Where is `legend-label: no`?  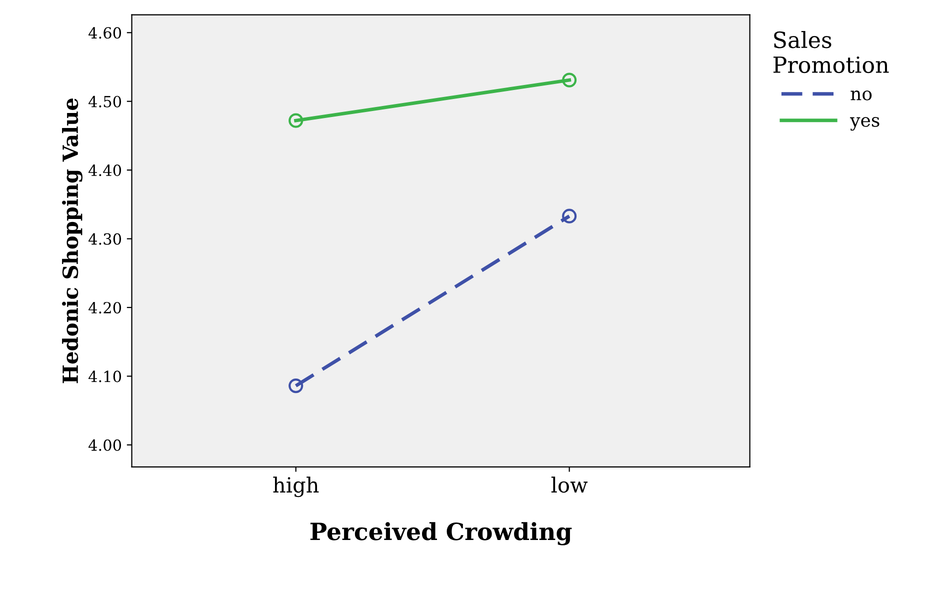
legend-label: no is located at coordinates (861, 95).